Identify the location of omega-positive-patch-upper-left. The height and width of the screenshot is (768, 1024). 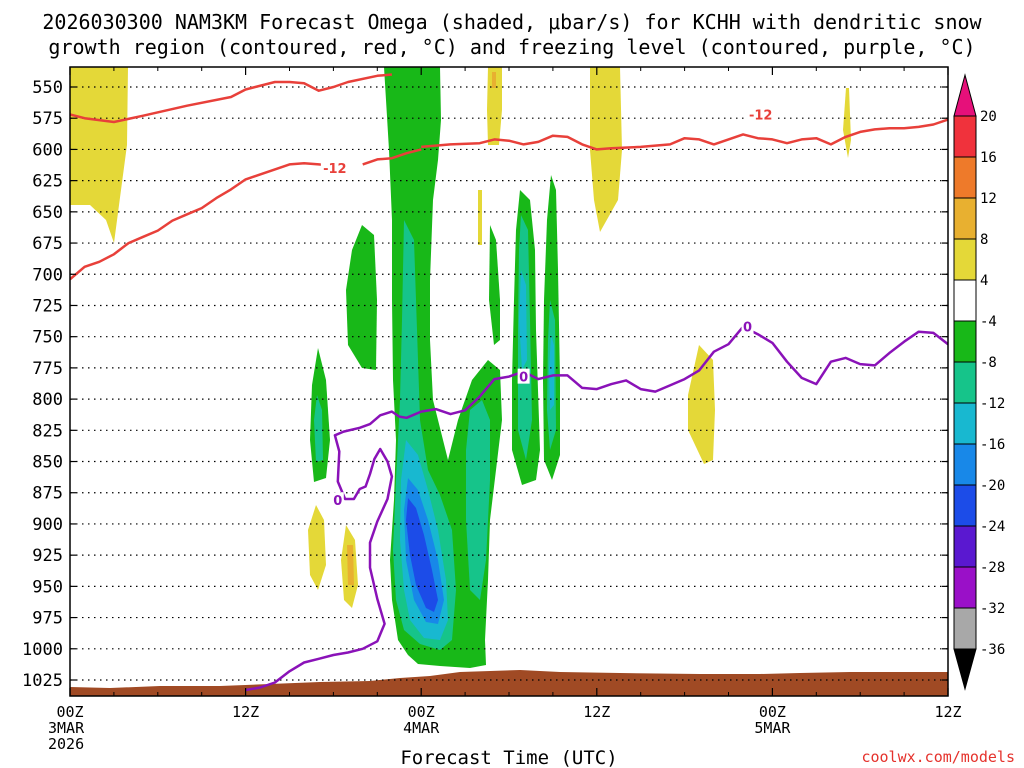
(99, 155).